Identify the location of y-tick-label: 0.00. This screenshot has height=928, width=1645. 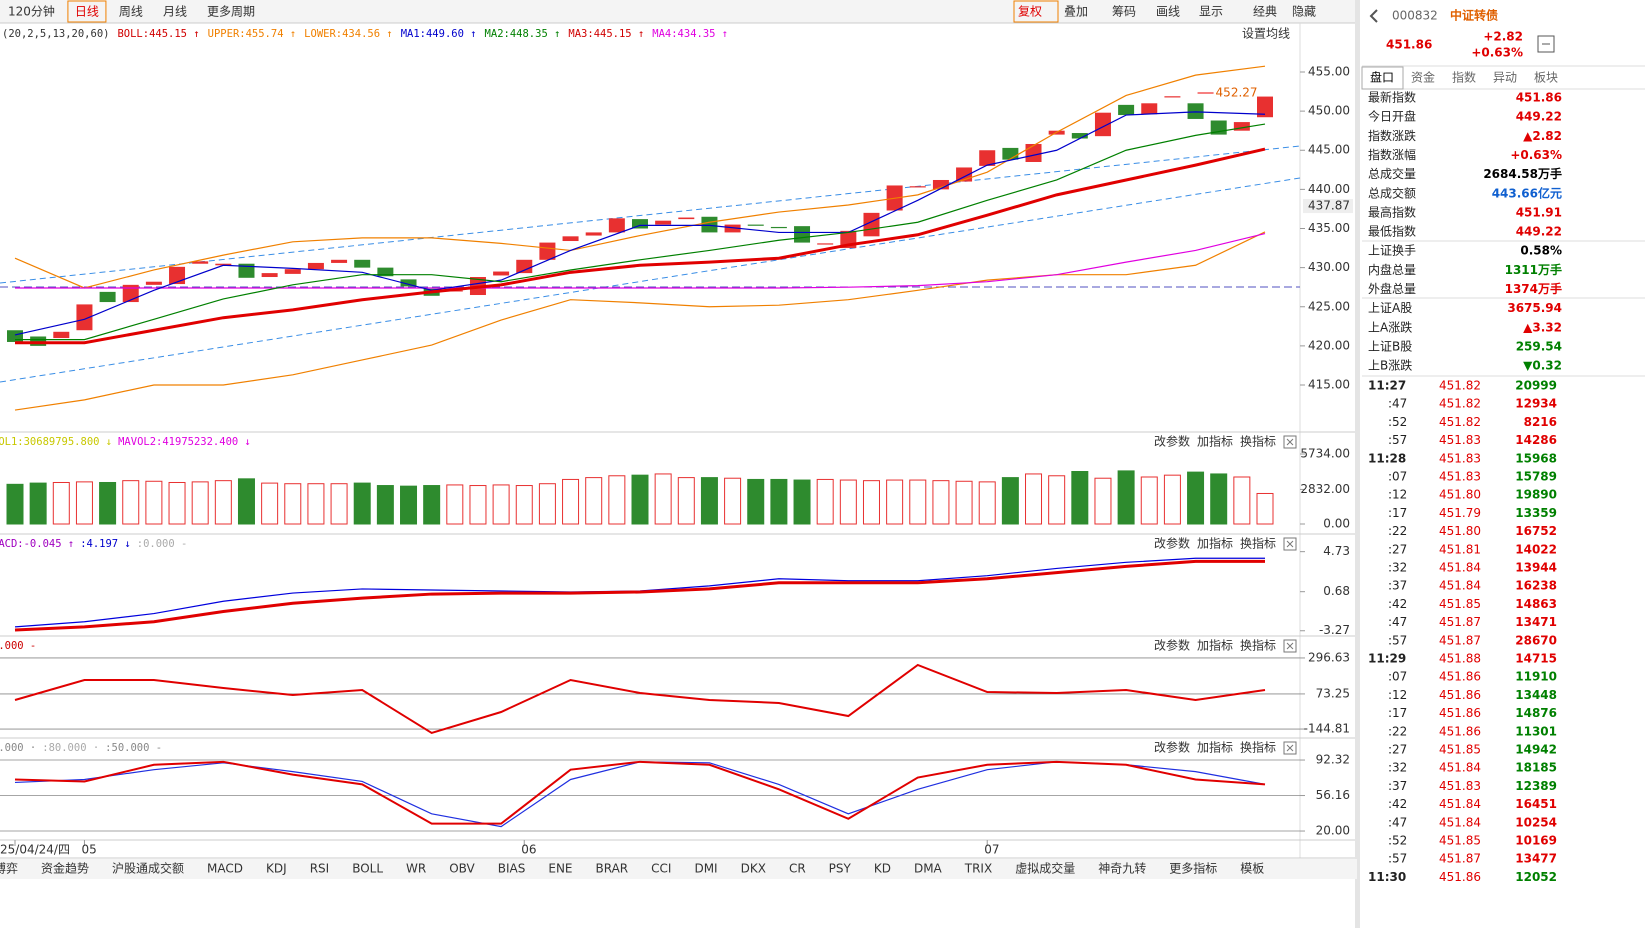
(1336, 524).